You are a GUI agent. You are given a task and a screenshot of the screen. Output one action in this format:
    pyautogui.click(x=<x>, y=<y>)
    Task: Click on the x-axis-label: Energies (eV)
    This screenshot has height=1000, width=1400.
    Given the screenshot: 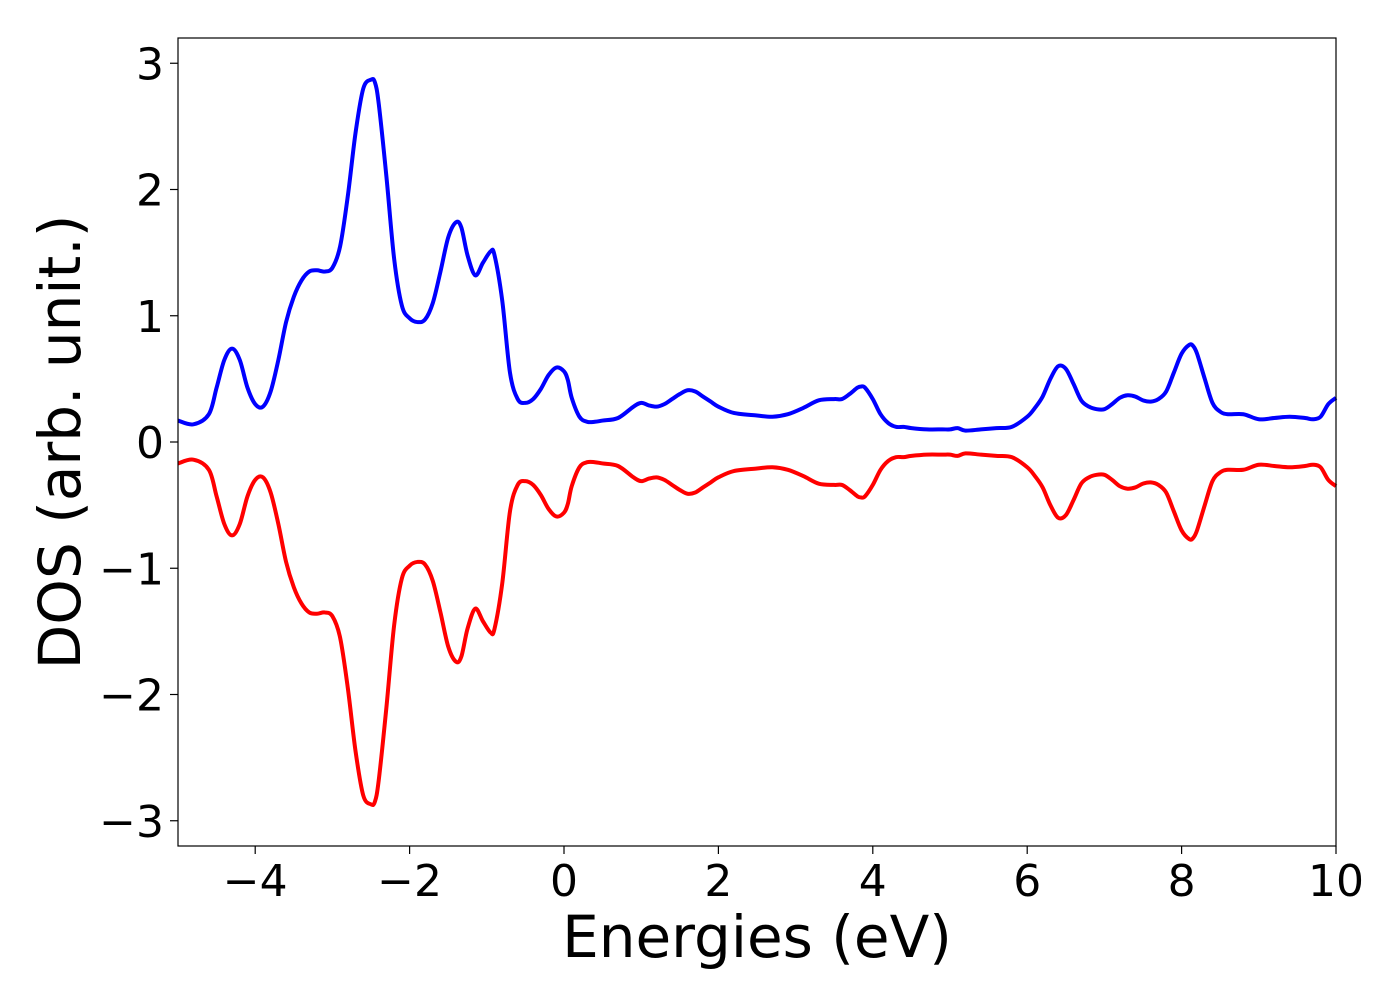 What is the action you would take?
    pyautogui.click(x=757, y=937)
    